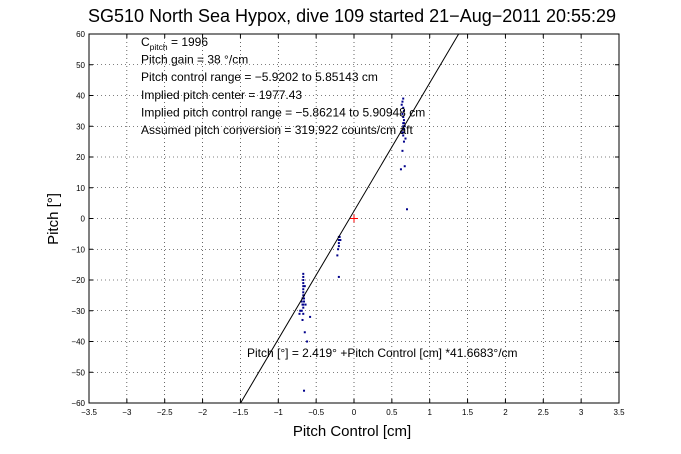 Image resolution: width=681 pixels, height=454 pixels. What do you see at coordinates (78, 342) in the screenshot?
I see `y-tick-label: −40` at bounding box center [78, 342].